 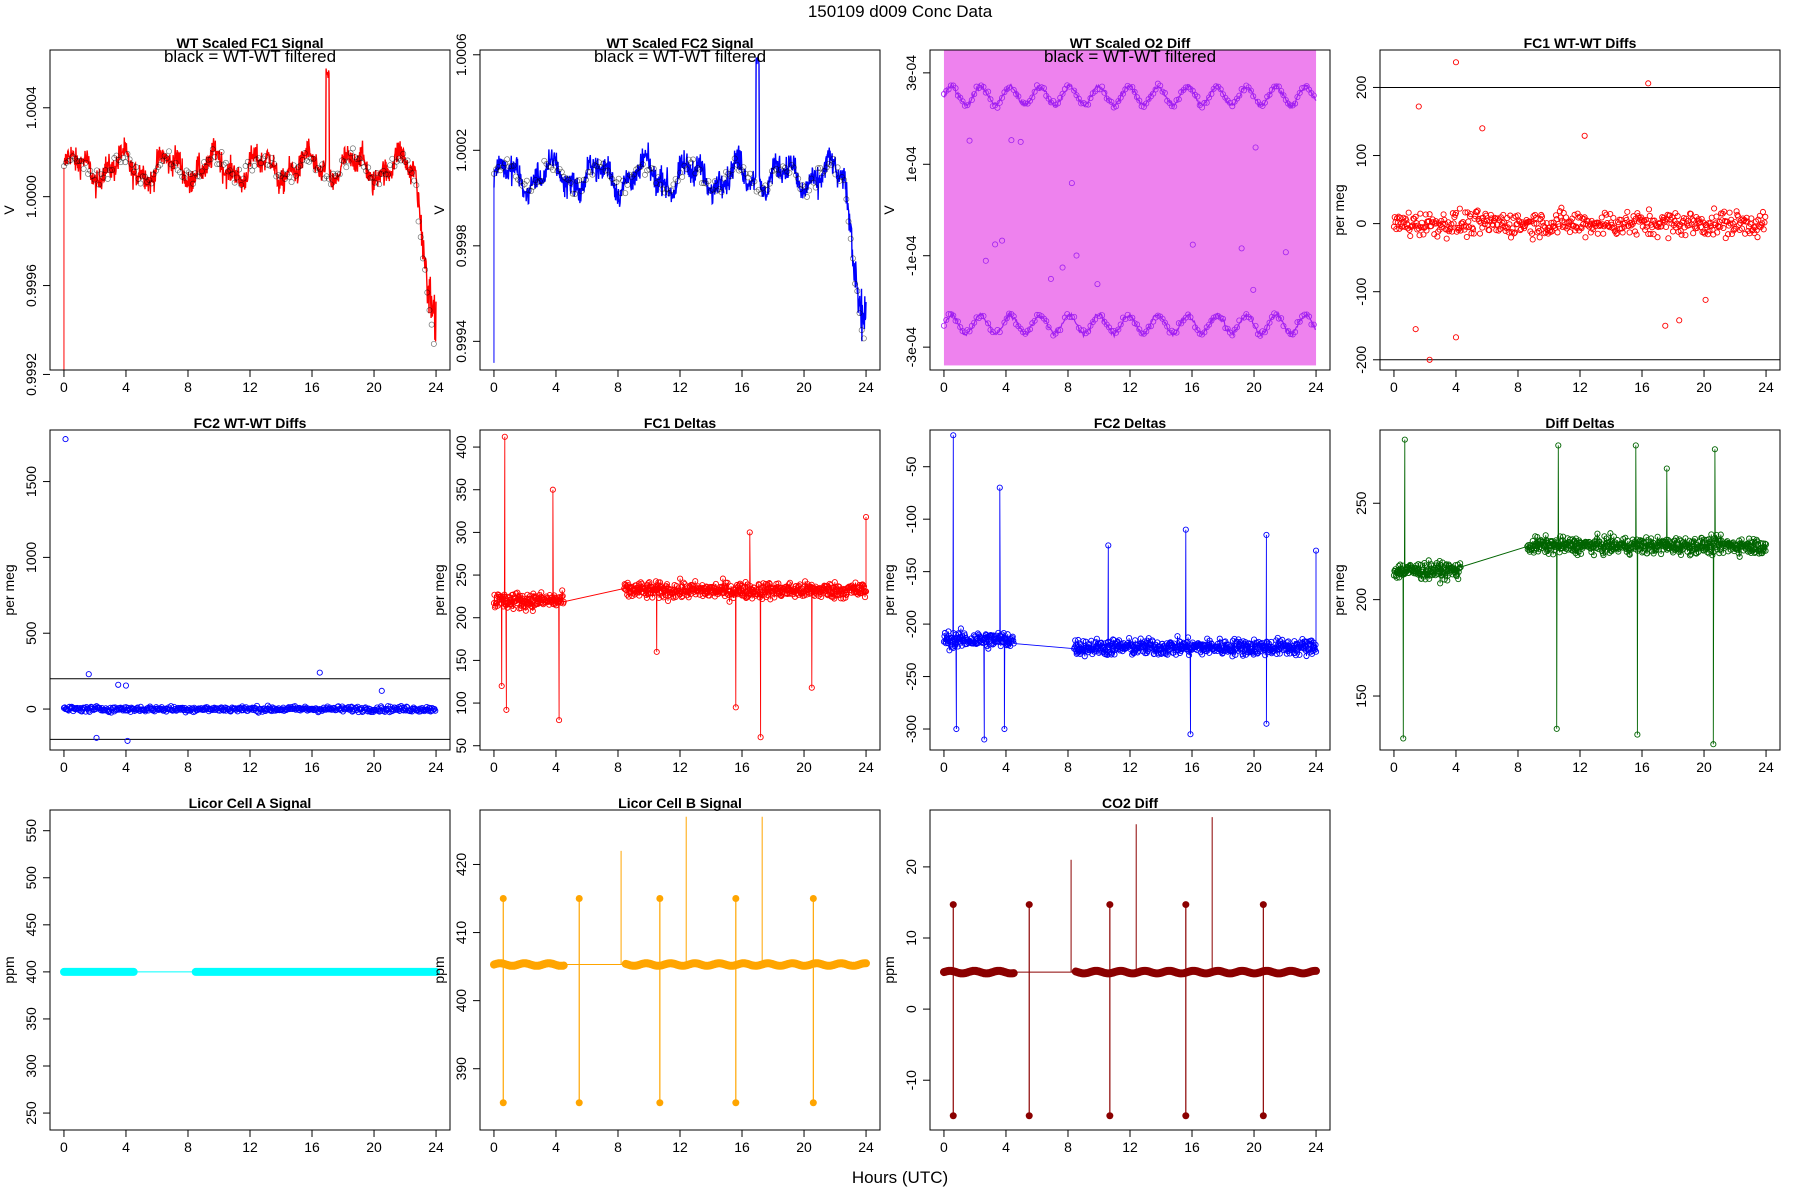 What do you see at coordinates (911, 571) in the screenshot?
I see `y-tick-label: -150` at bounding box center [911, 571].